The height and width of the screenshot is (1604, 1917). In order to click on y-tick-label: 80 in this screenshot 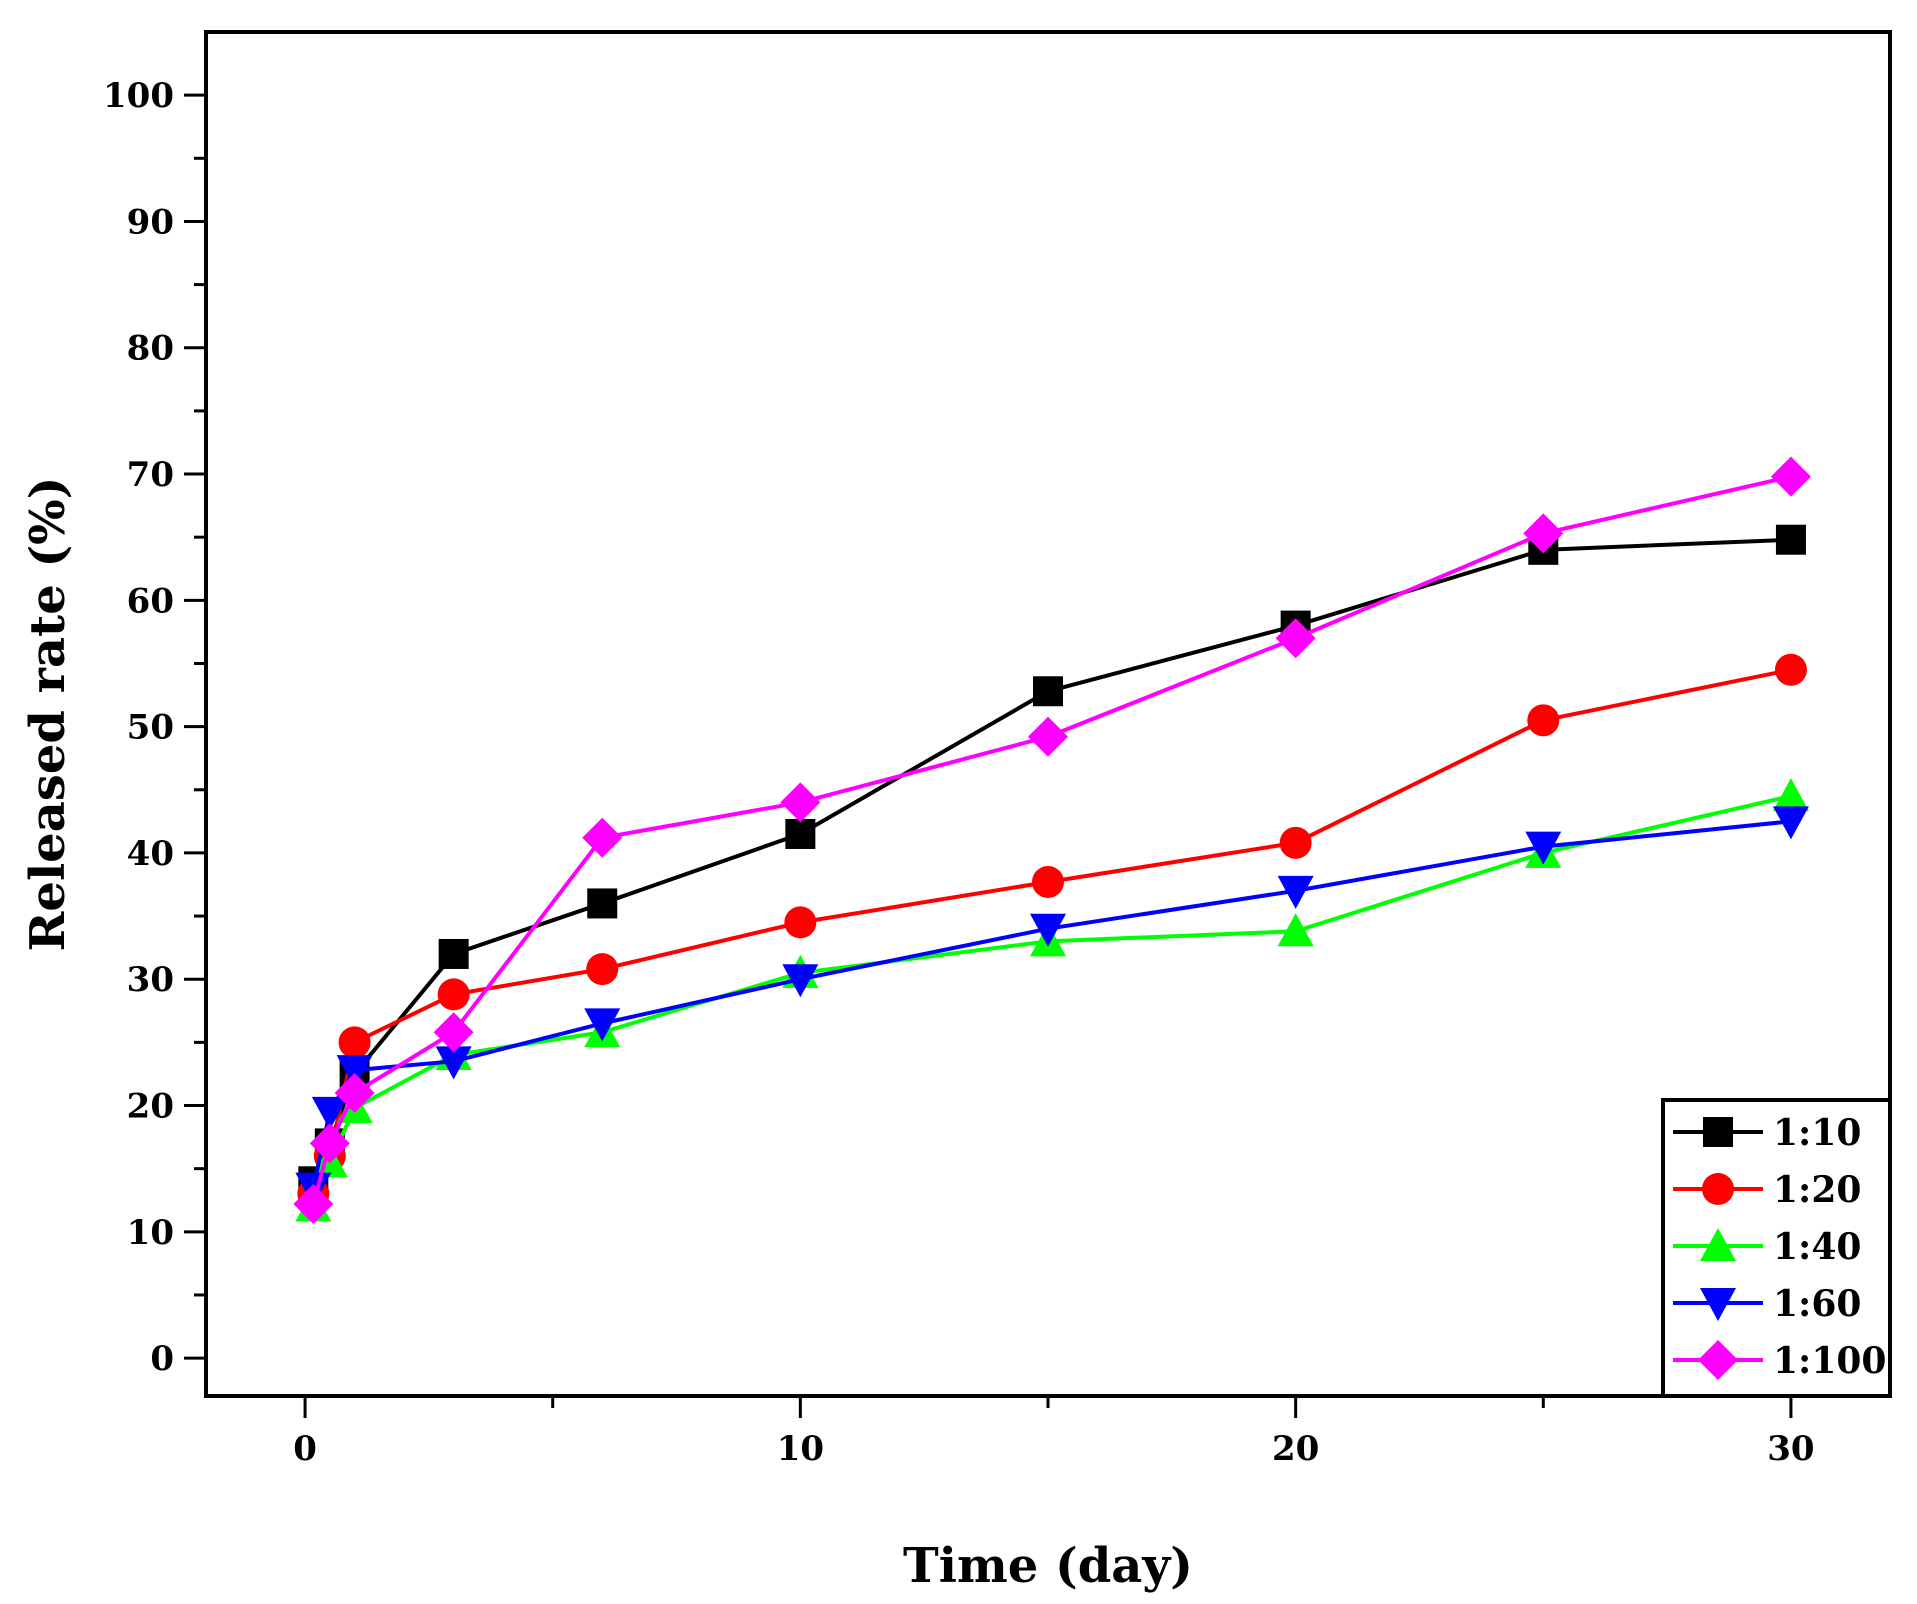, I will do `click(150, 349)`.